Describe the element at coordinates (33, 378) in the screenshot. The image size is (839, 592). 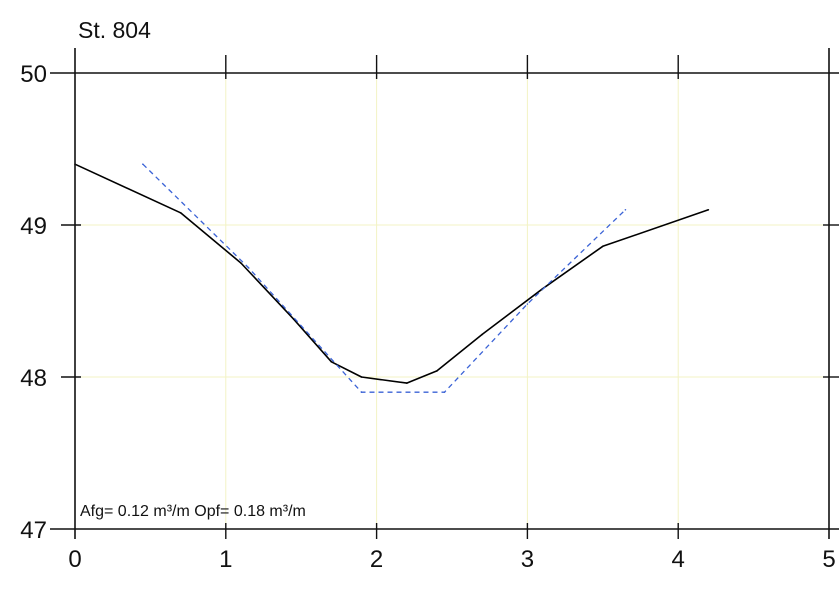
I see `y-tick-label-48: 48` at that location.